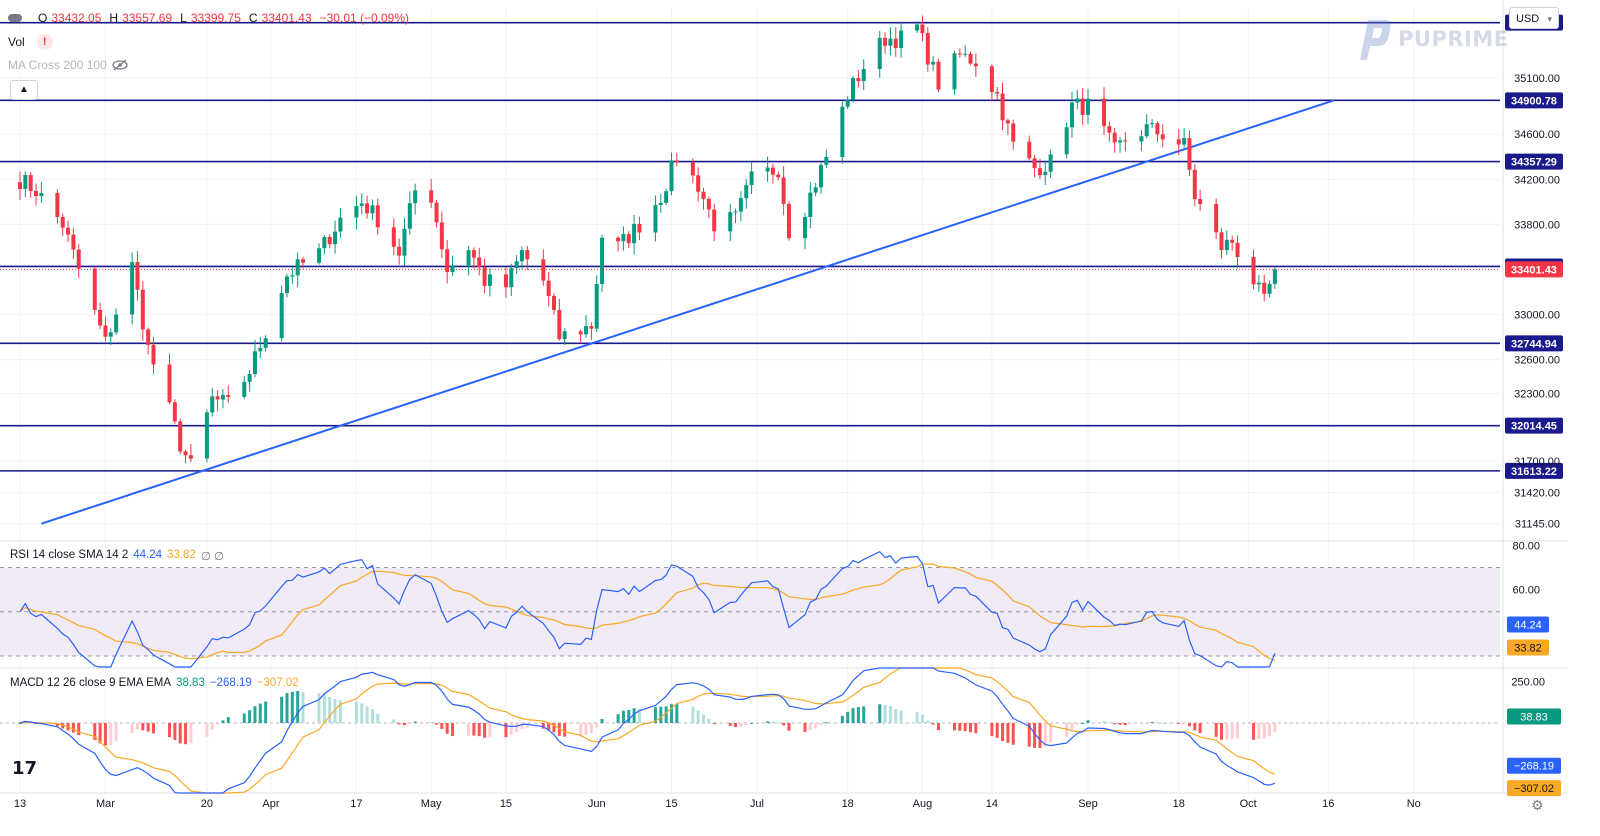 The width and height of the screenshot is (1600, 836). What do you see at coordinates (1537, 525) in the screenshot?
I see `price-tick-label: 31145.00` at bounding box center [1537, 525].